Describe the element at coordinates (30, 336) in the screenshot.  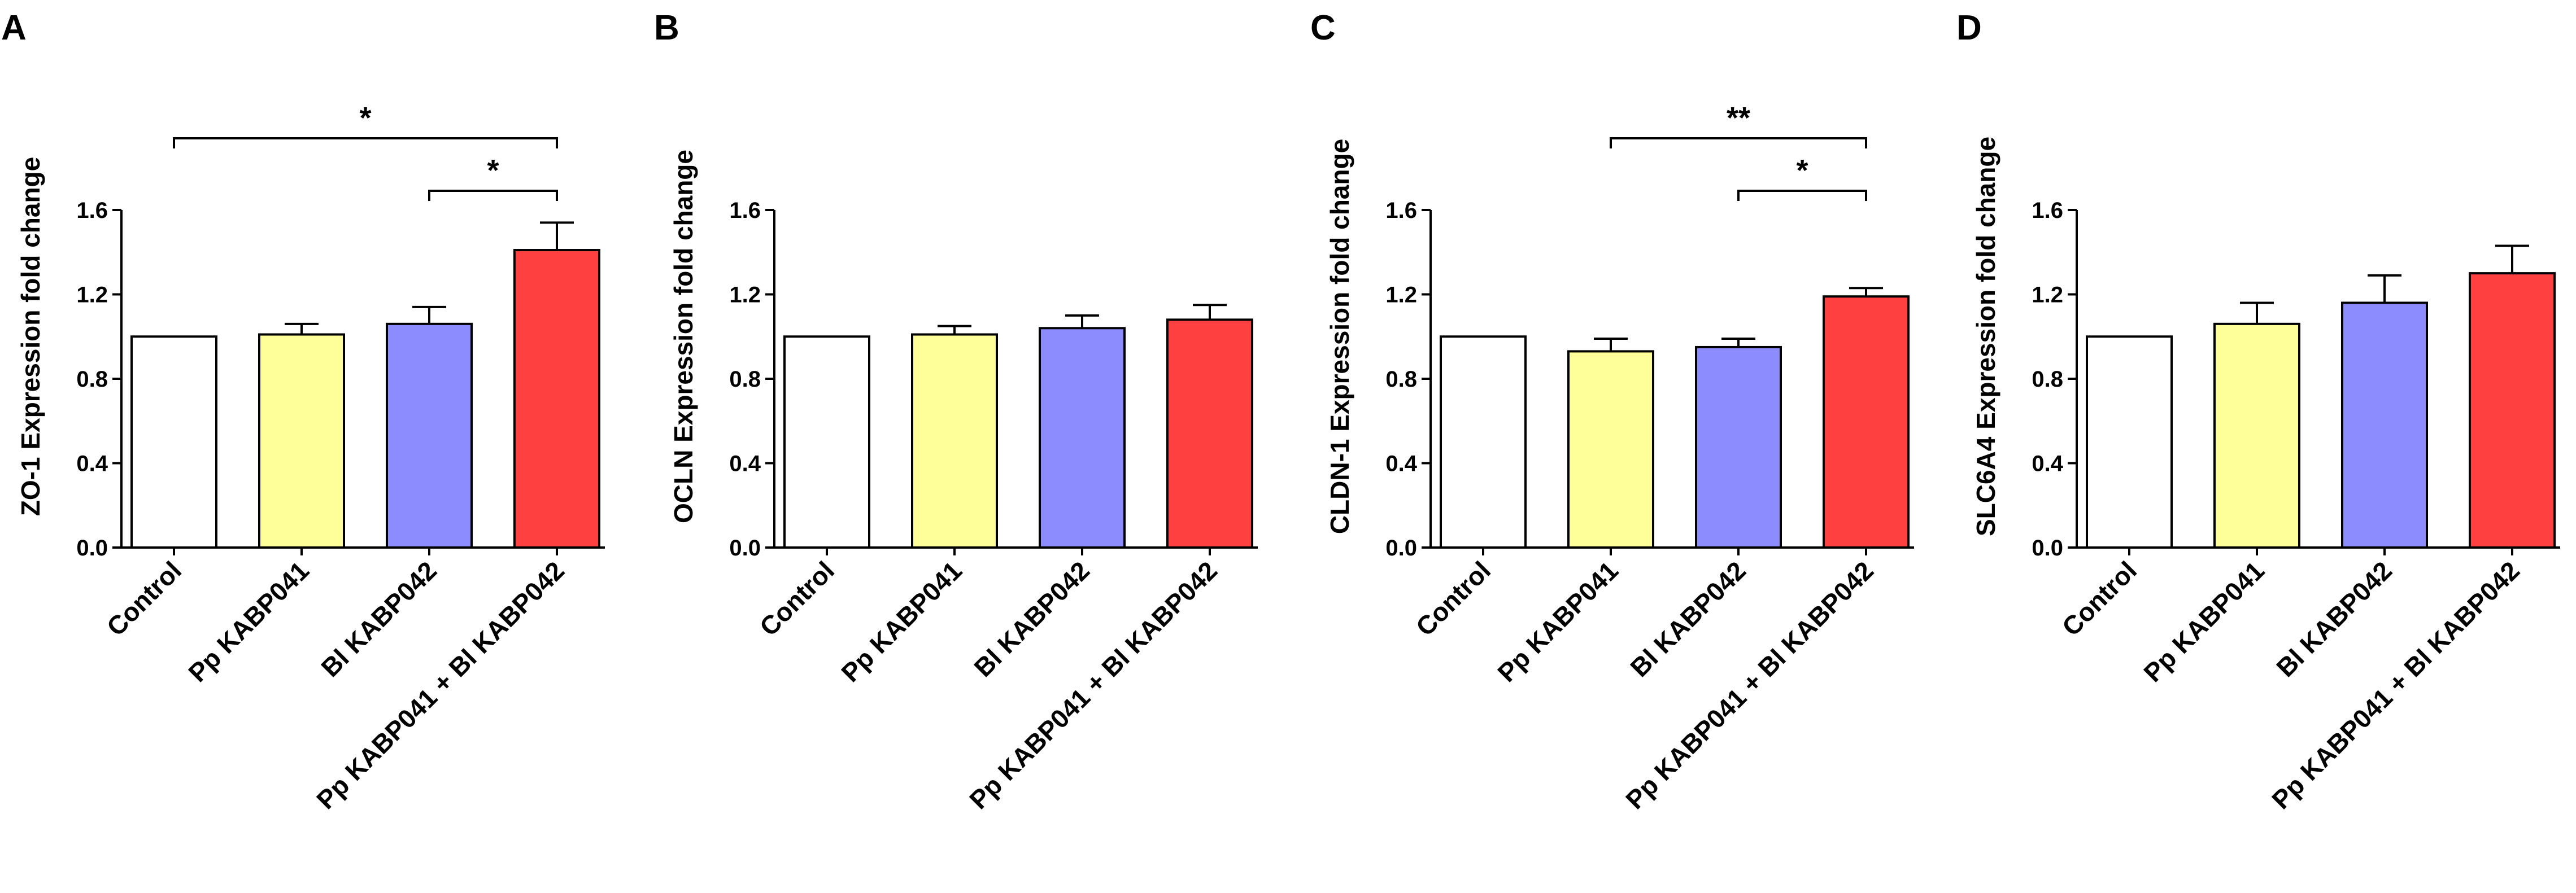
I see `y-axis-title: ZO-1 Expression fold change` at that location.